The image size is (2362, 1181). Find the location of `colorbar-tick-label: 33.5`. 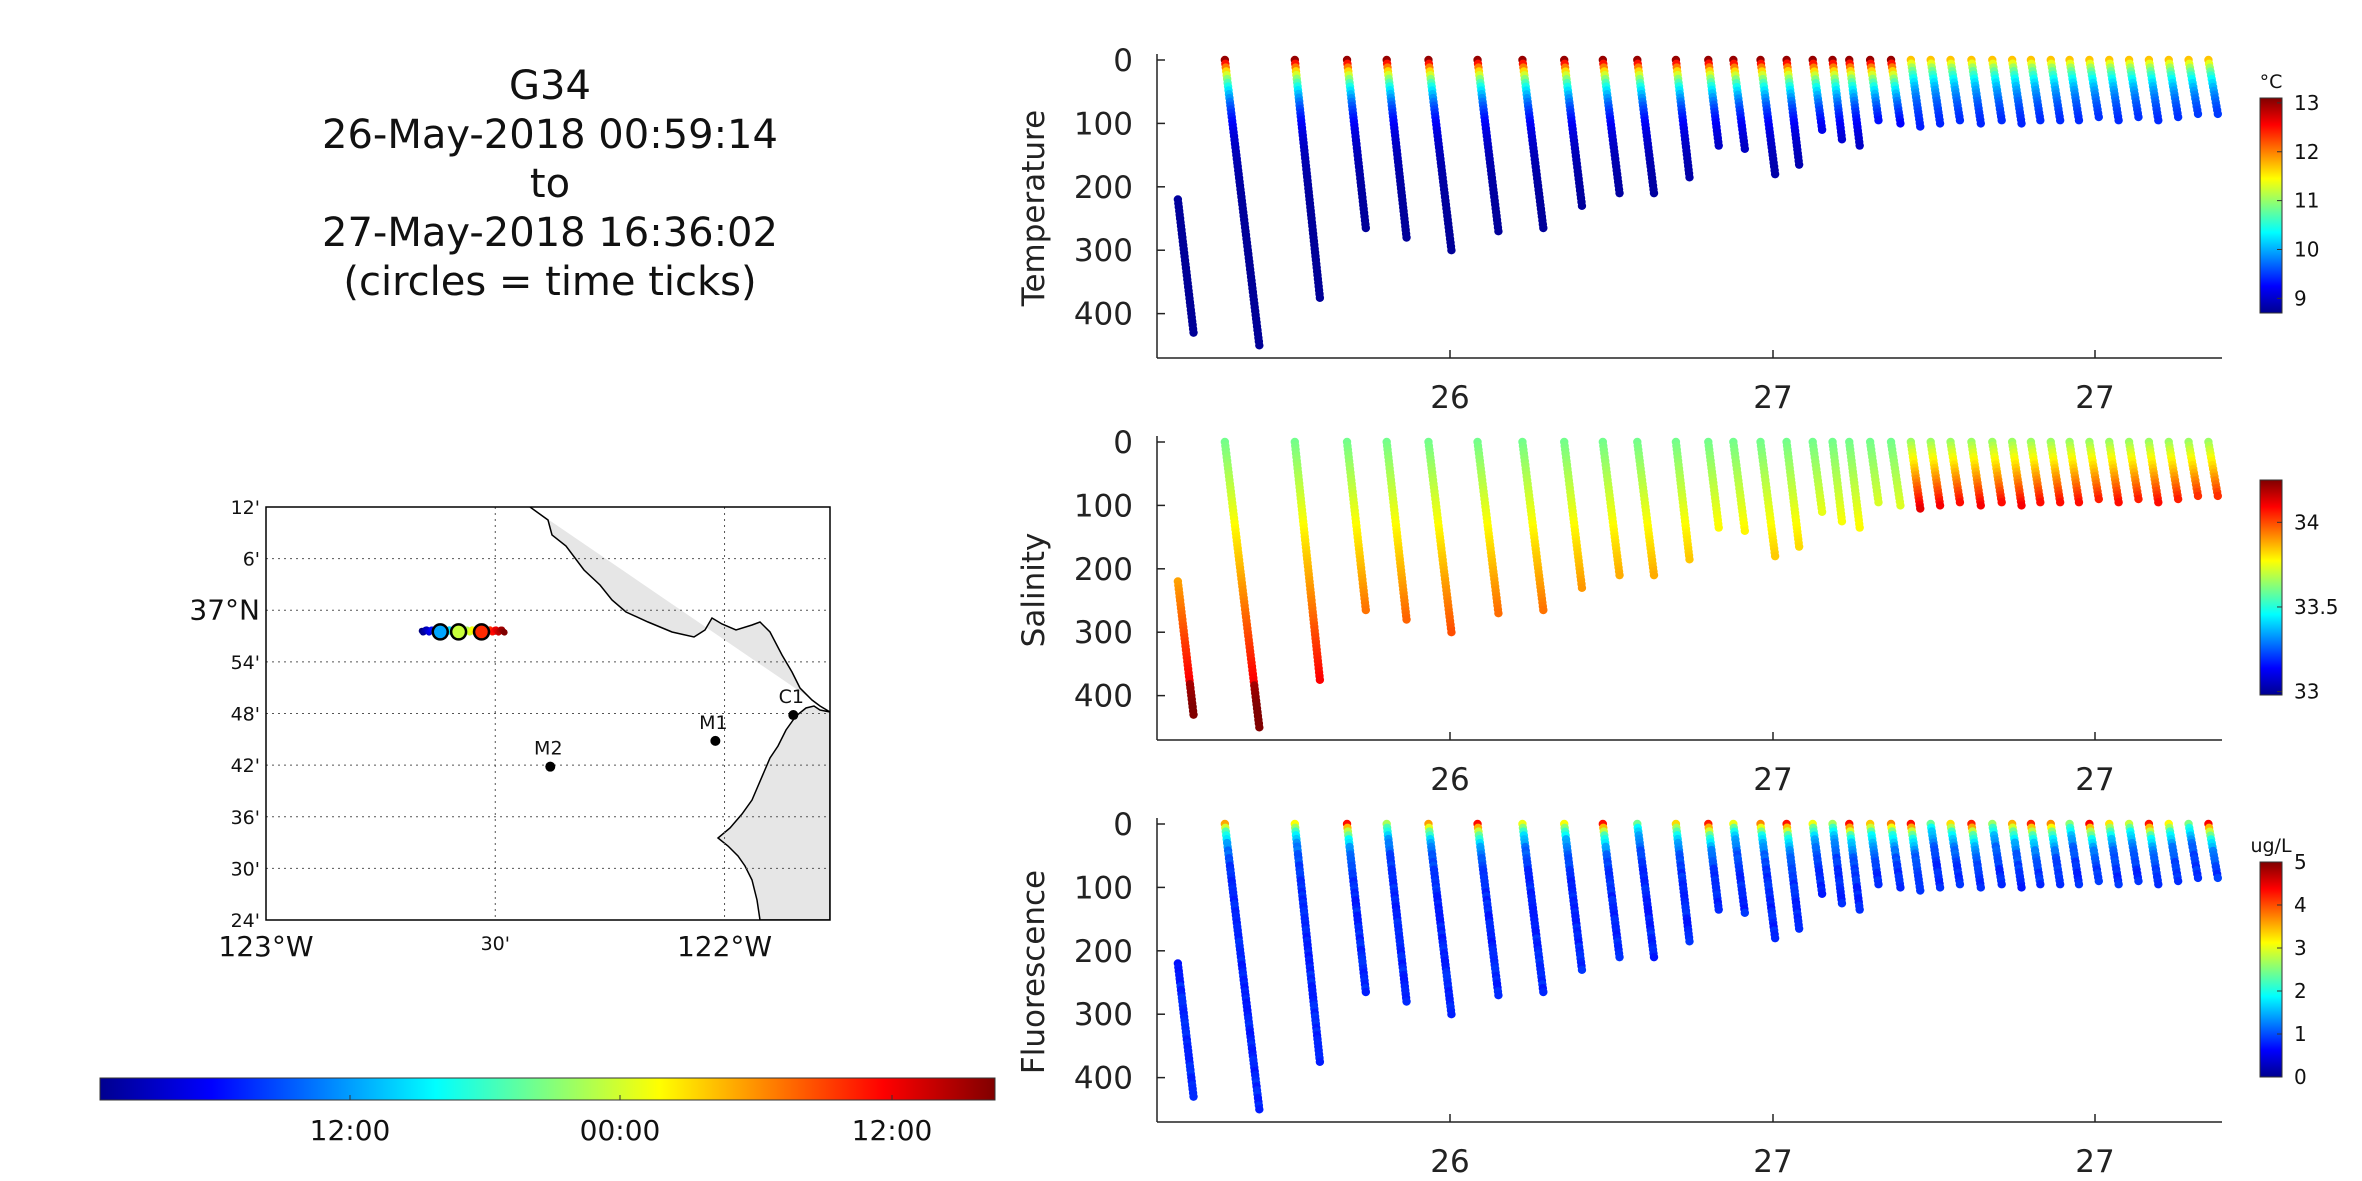

colorbar-tick-label: 33.5 is located at coordinates (2316, 607).